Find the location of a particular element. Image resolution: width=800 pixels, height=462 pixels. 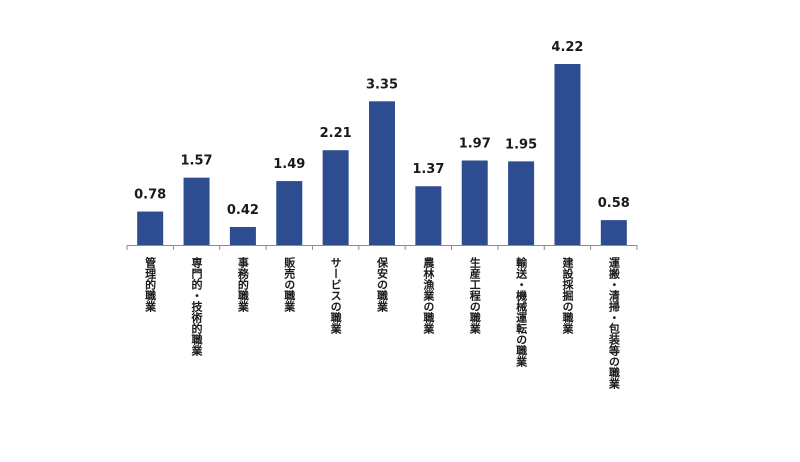

category-label: 農林漁業の職業 is located at coordinates (429, 295).